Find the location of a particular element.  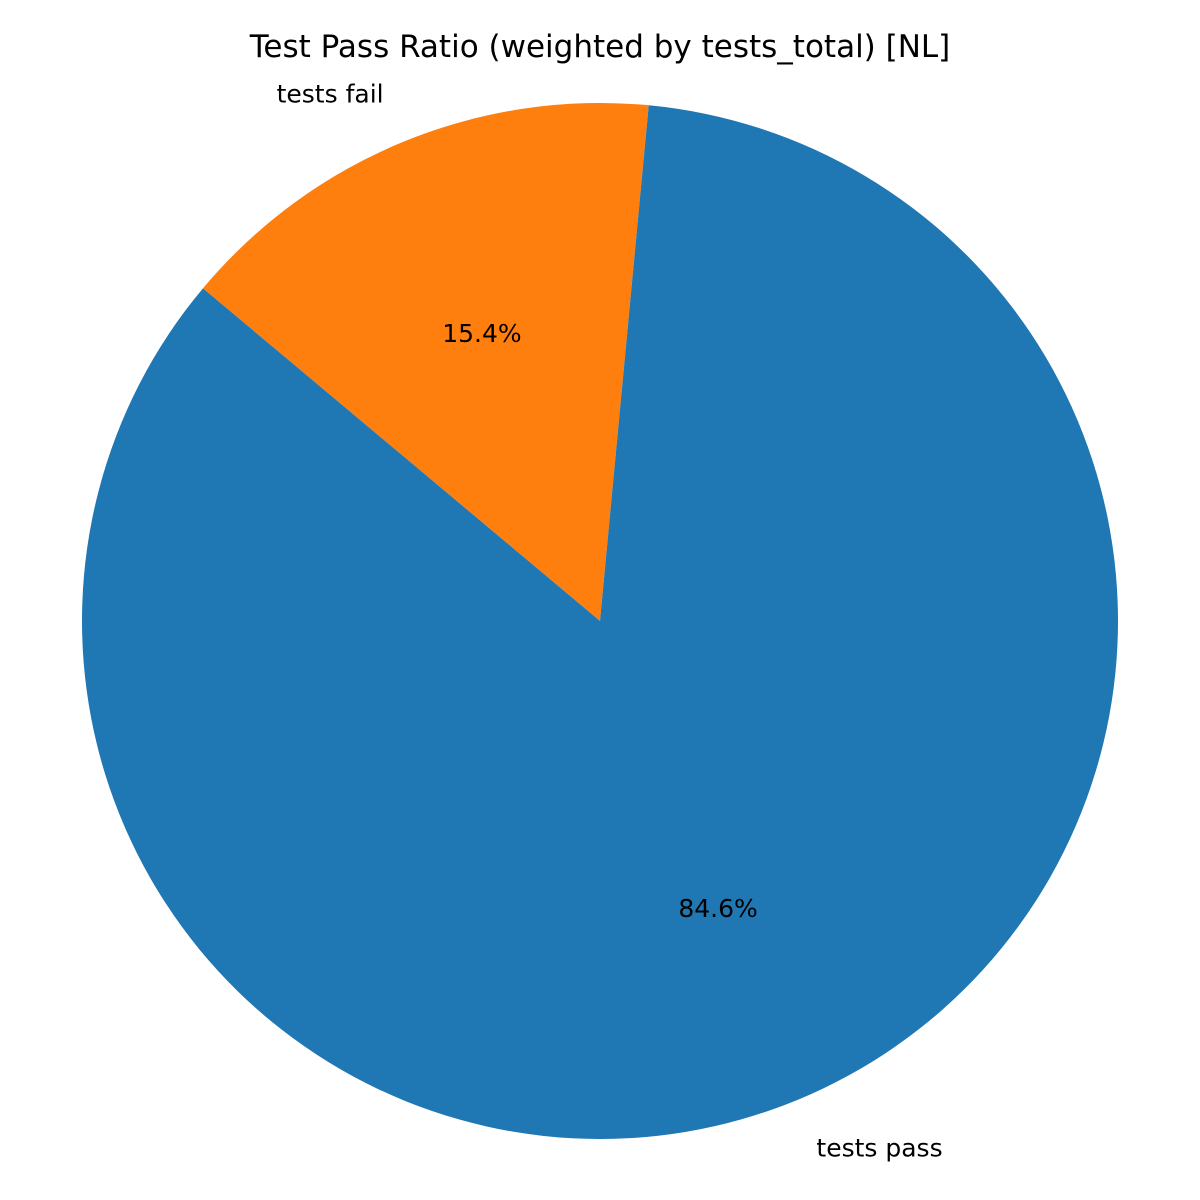

slice-label-tests-fail: tests fail is located at coordinates (330, 93).